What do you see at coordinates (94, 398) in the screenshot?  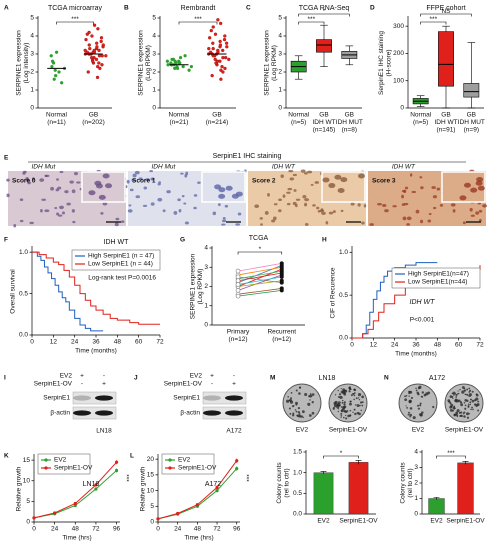 I see `blot-strip` at bounding box center [94, 398].